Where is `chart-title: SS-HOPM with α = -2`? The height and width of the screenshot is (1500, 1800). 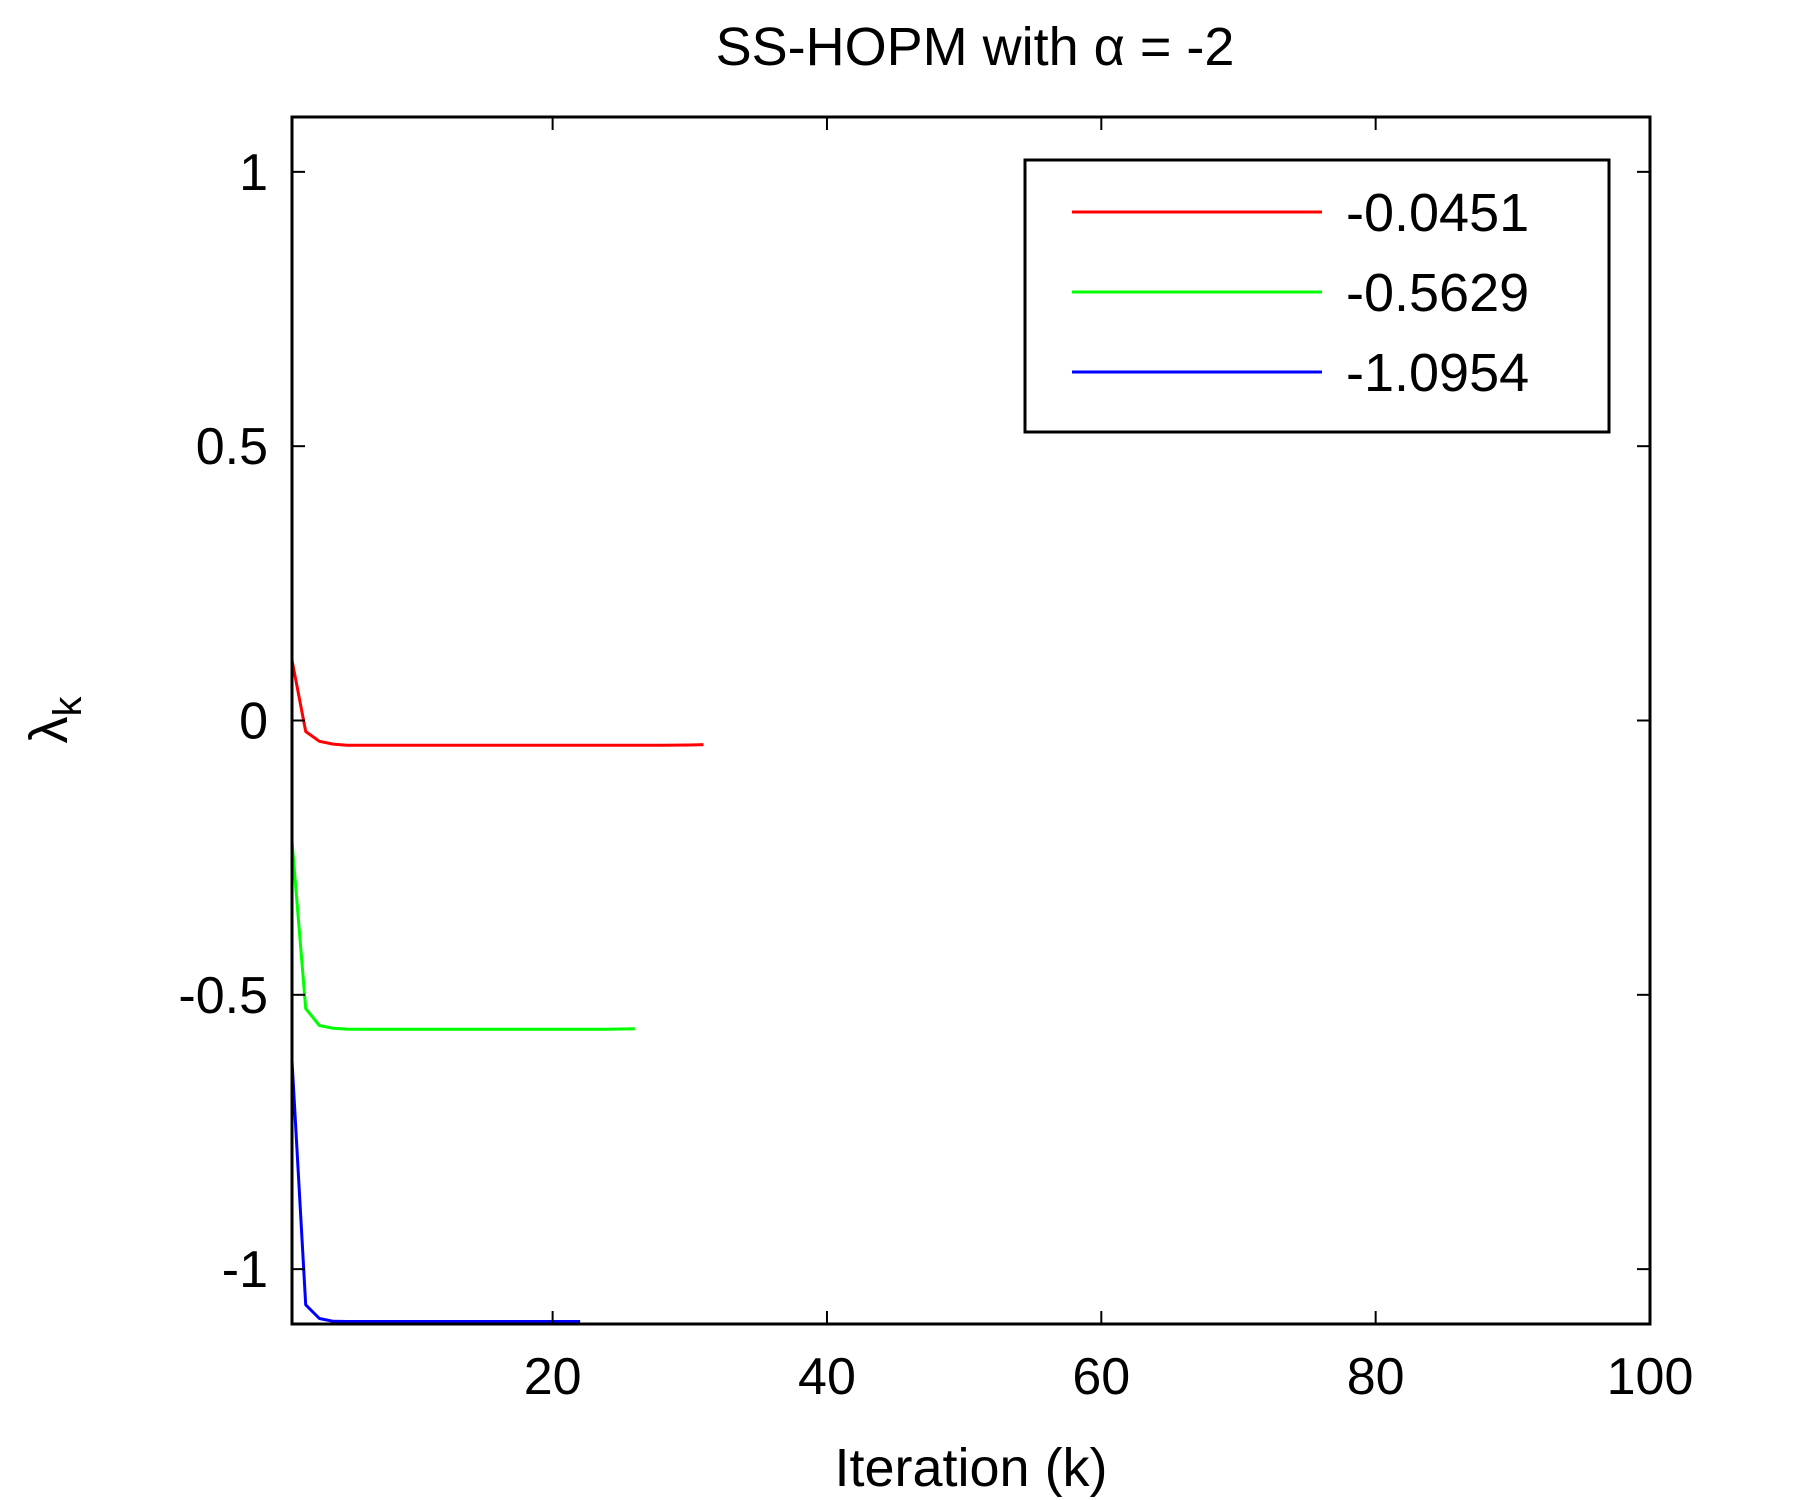
chart-title: SS-HOPM with α = -2 is located at coordinates (975, 47).